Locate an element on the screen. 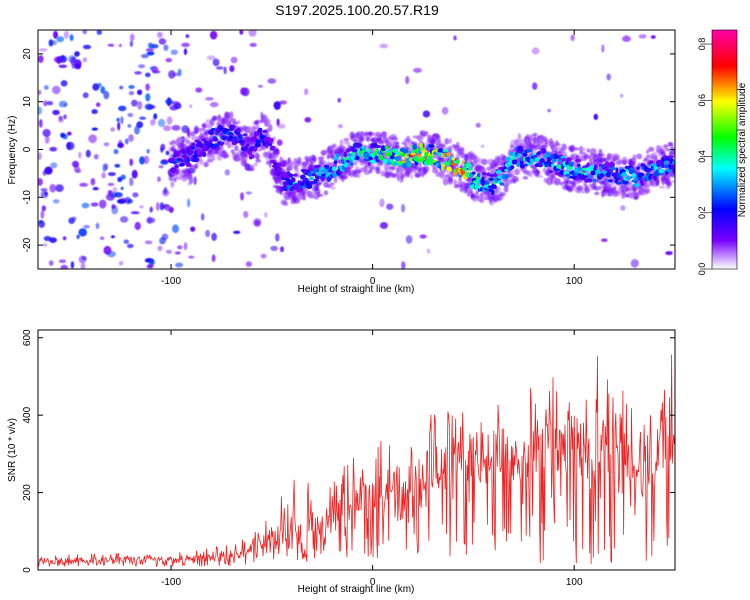  spectrogram-x-label: Height of straight line (km) is located at coordinates (356, 289).